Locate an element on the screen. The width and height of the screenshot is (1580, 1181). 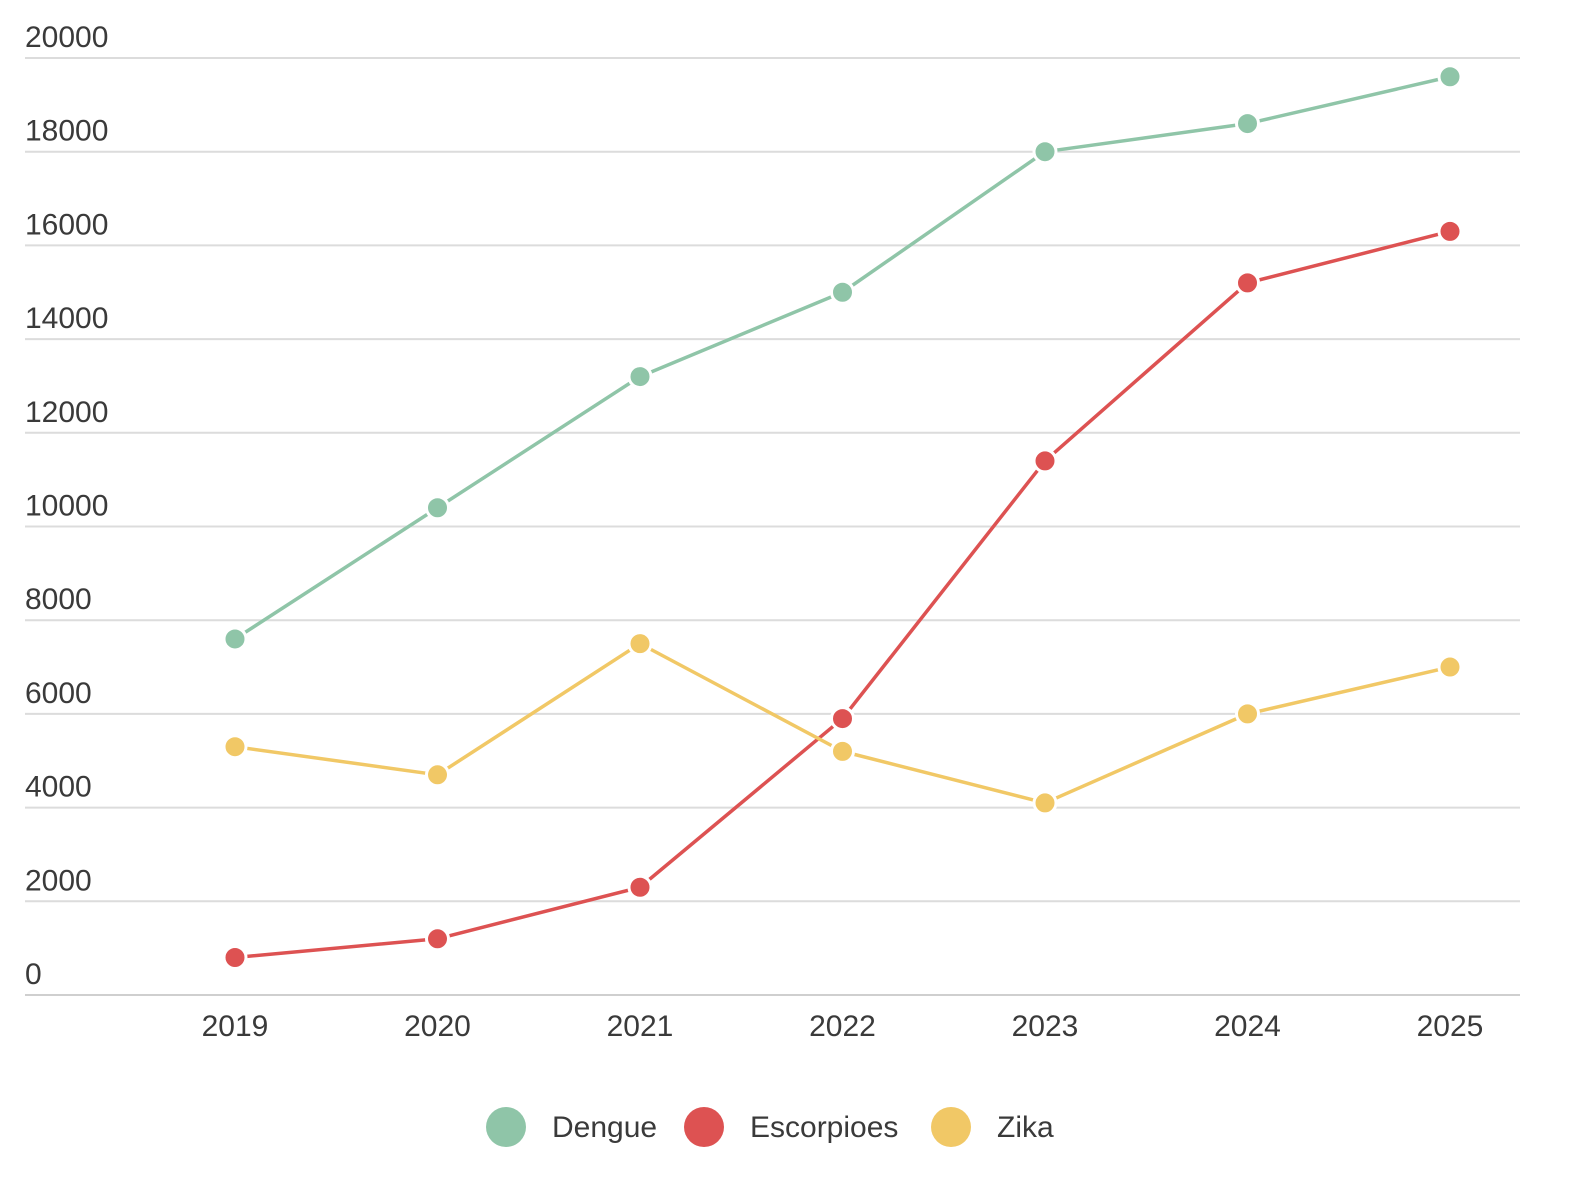
x-tick-label: 2022 is located at coordinates (842, 1026).